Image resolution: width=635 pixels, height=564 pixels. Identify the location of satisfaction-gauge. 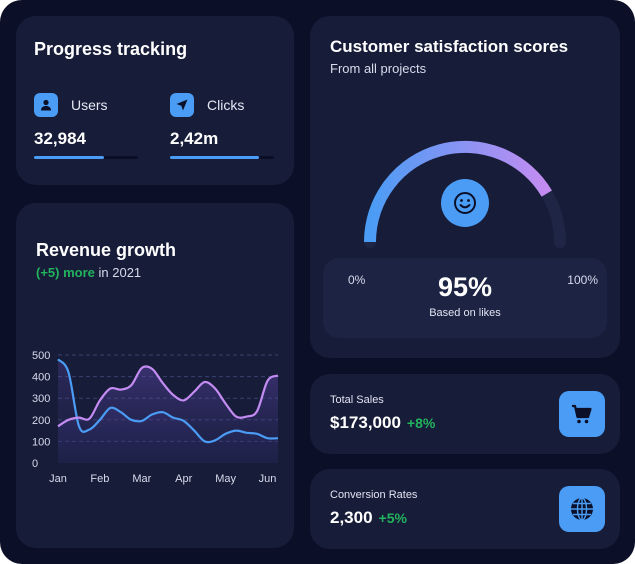
(465, 194).